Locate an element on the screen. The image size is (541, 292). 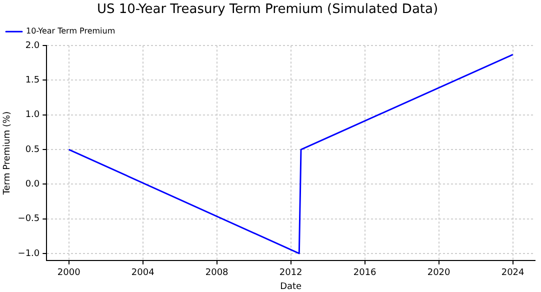
y-tick-label: 1.0 is located at coordinates (32, 115).